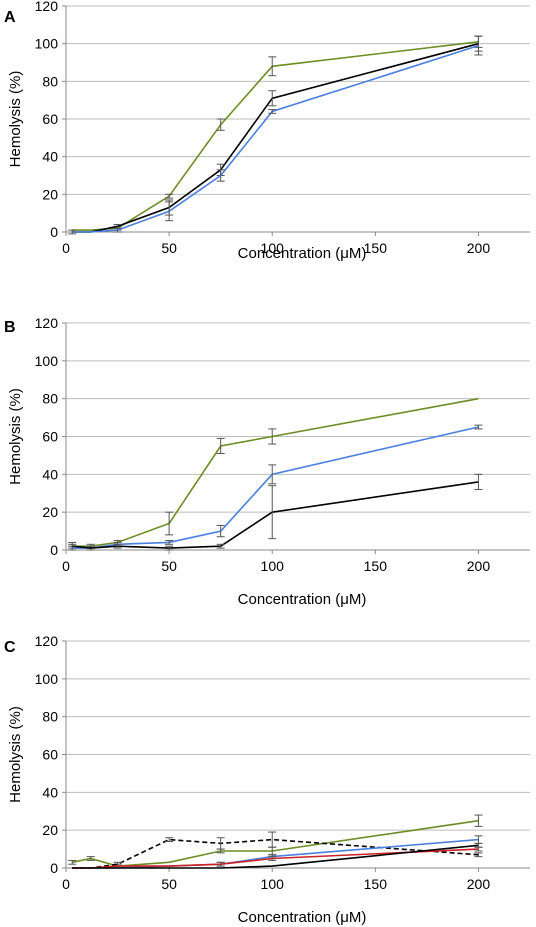  Describe the element at coordinates (10, 17) in the screenshot. I see `panel-label: A` at that location.